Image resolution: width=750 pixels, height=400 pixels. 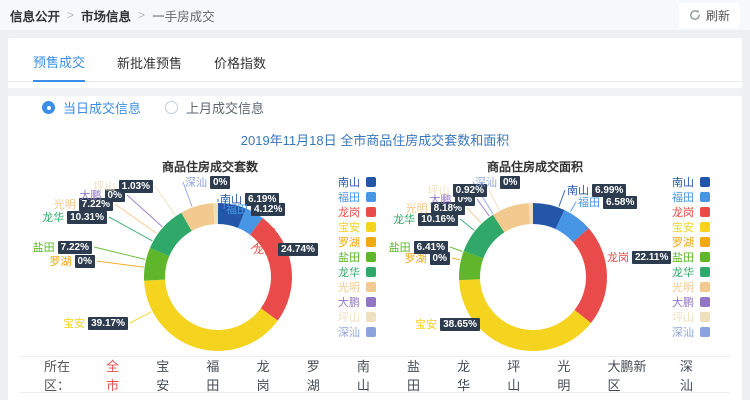 What do you see at coordinates (683, 333) in the screenshot?
I see `legend-label: 深汕` at bounding box center [683, 333].